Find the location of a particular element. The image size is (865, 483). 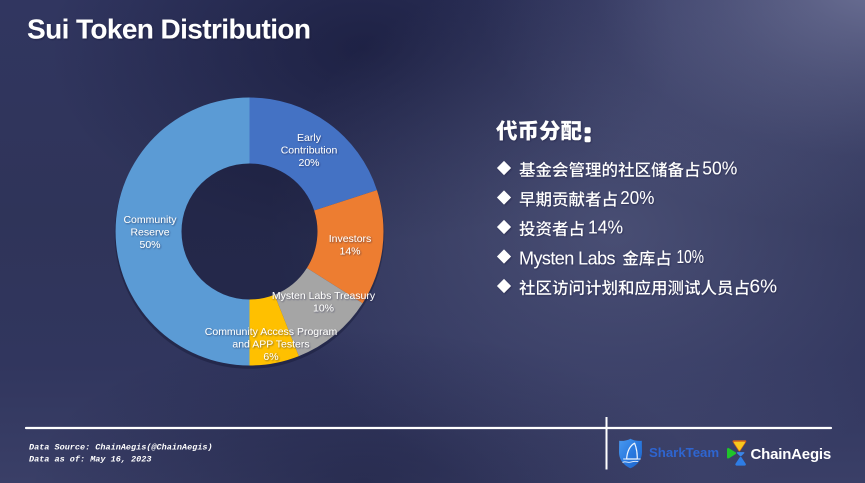

svg-text: Community is located at coordinates (150, 220).